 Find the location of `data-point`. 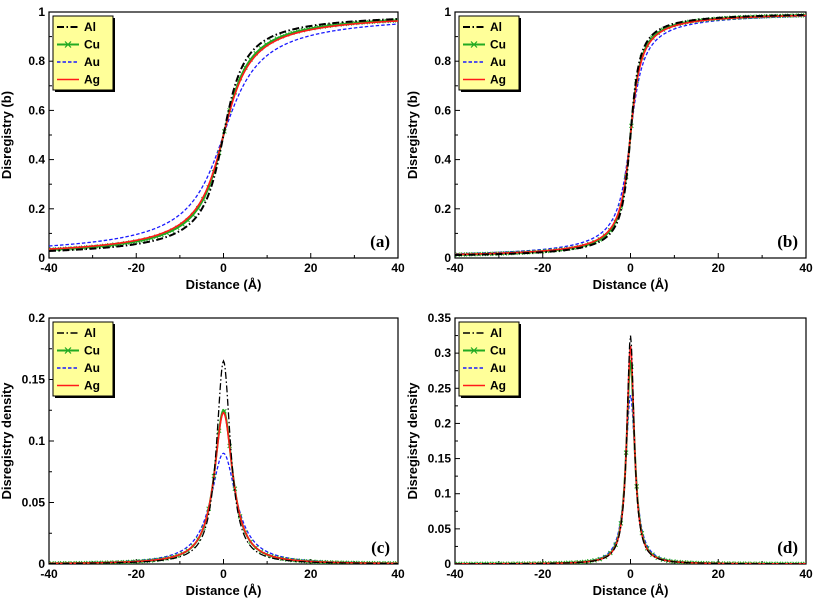

data-point is located at coordinates (652, 38).